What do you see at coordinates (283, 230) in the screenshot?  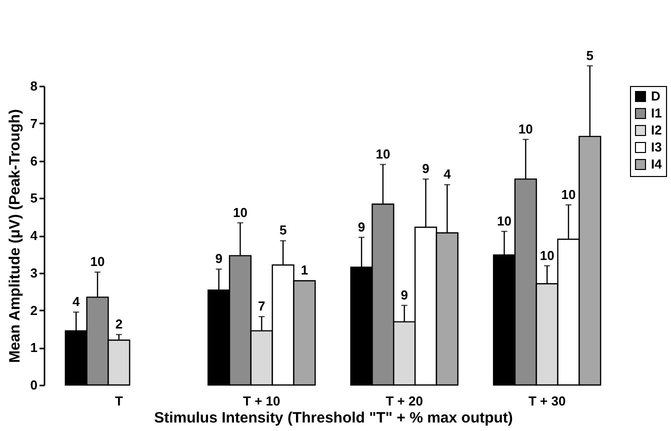 I see `annotation: 5` at bounding box center [283, 230].